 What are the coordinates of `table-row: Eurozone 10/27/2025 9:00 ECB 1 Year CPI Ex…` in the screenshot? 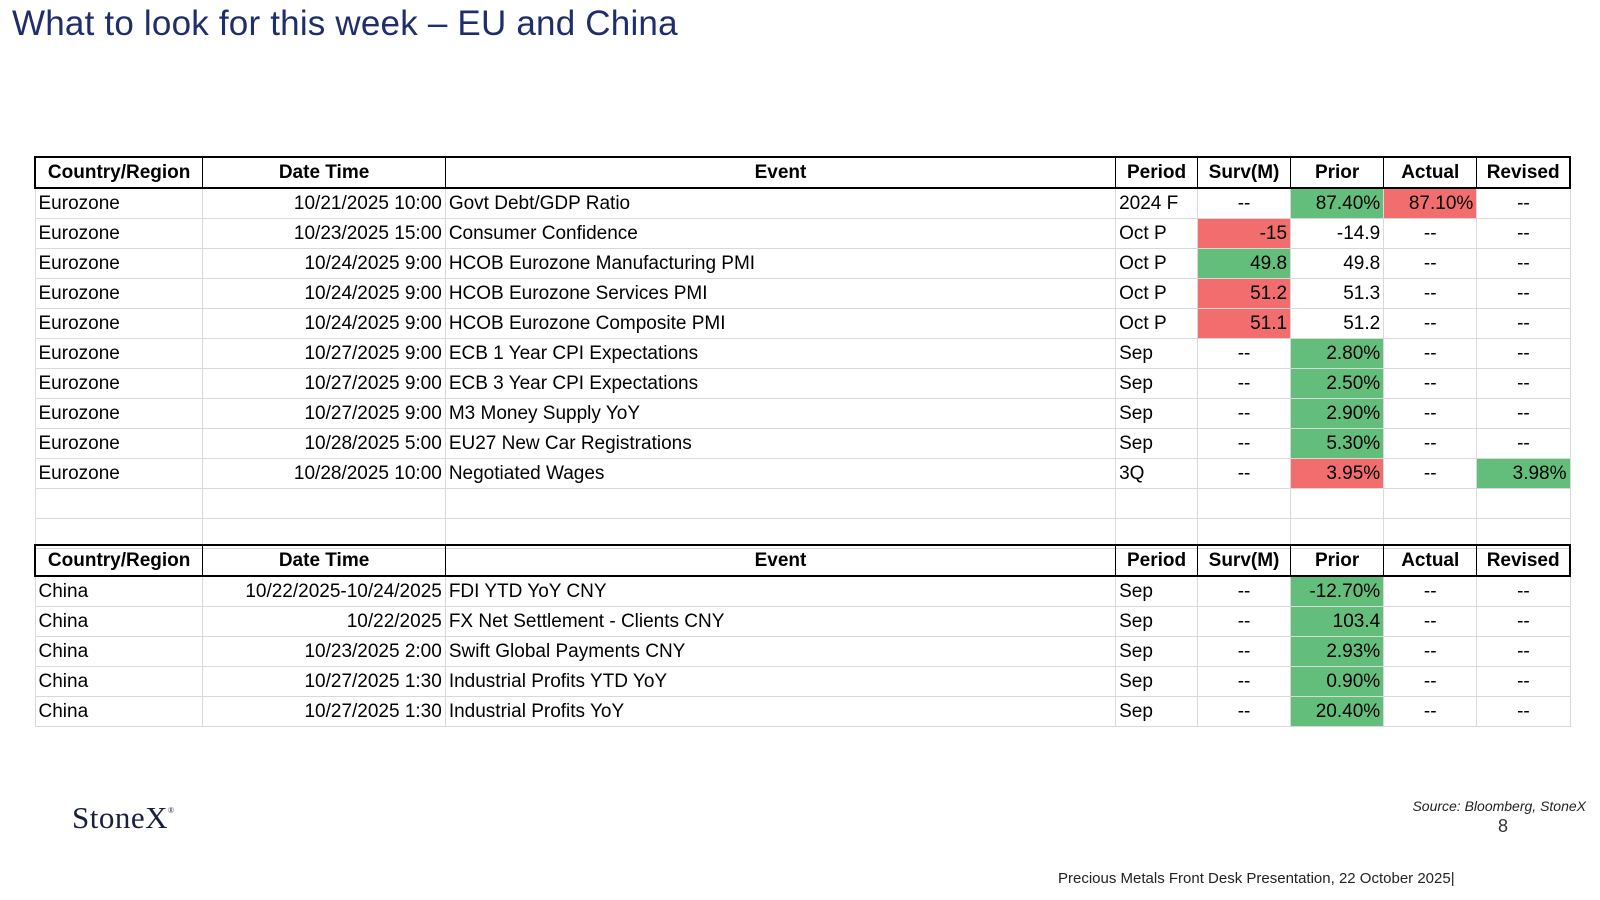 It's located at (802, 353).